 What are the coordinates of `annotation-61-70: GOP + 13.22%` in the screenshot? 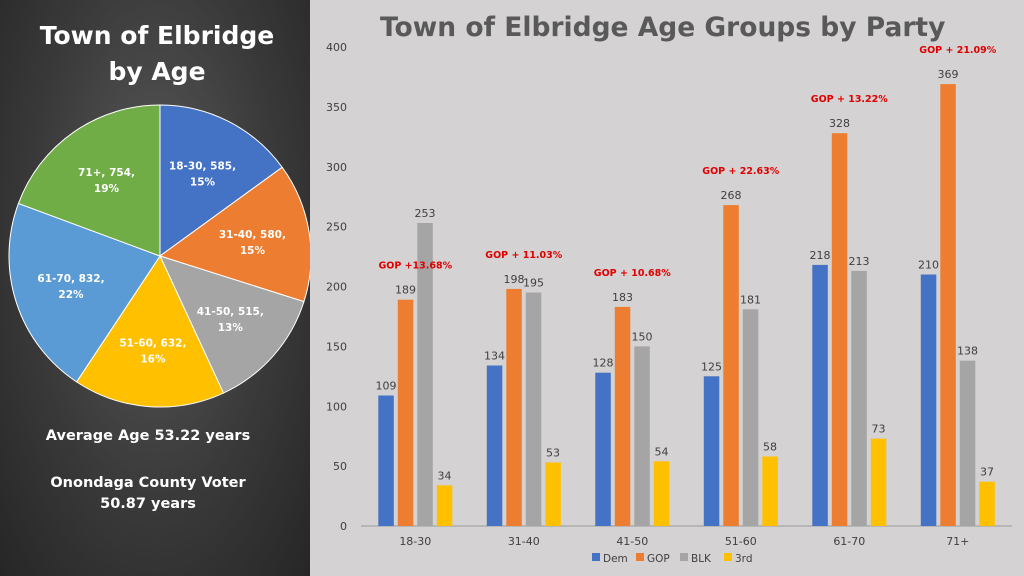 It's located at (849, 99).